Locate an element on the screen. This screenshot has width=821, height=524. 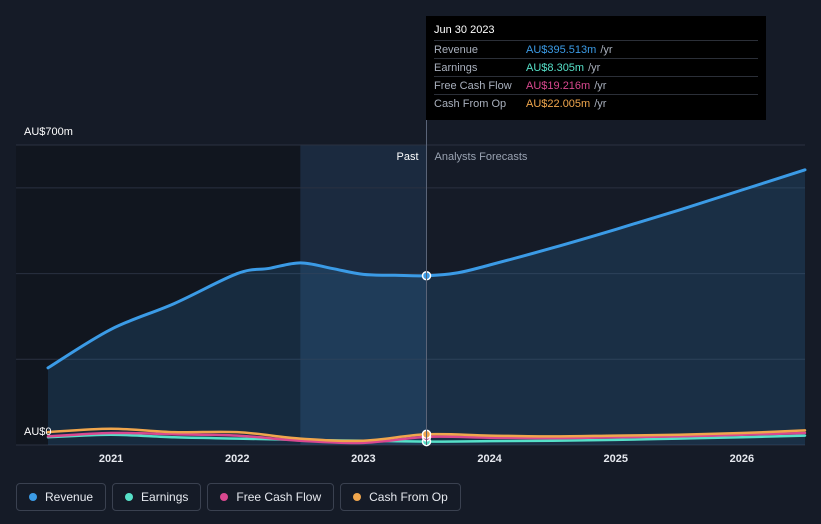
tooltip-value: AU$22.005m is located at coordinates (558, 103).